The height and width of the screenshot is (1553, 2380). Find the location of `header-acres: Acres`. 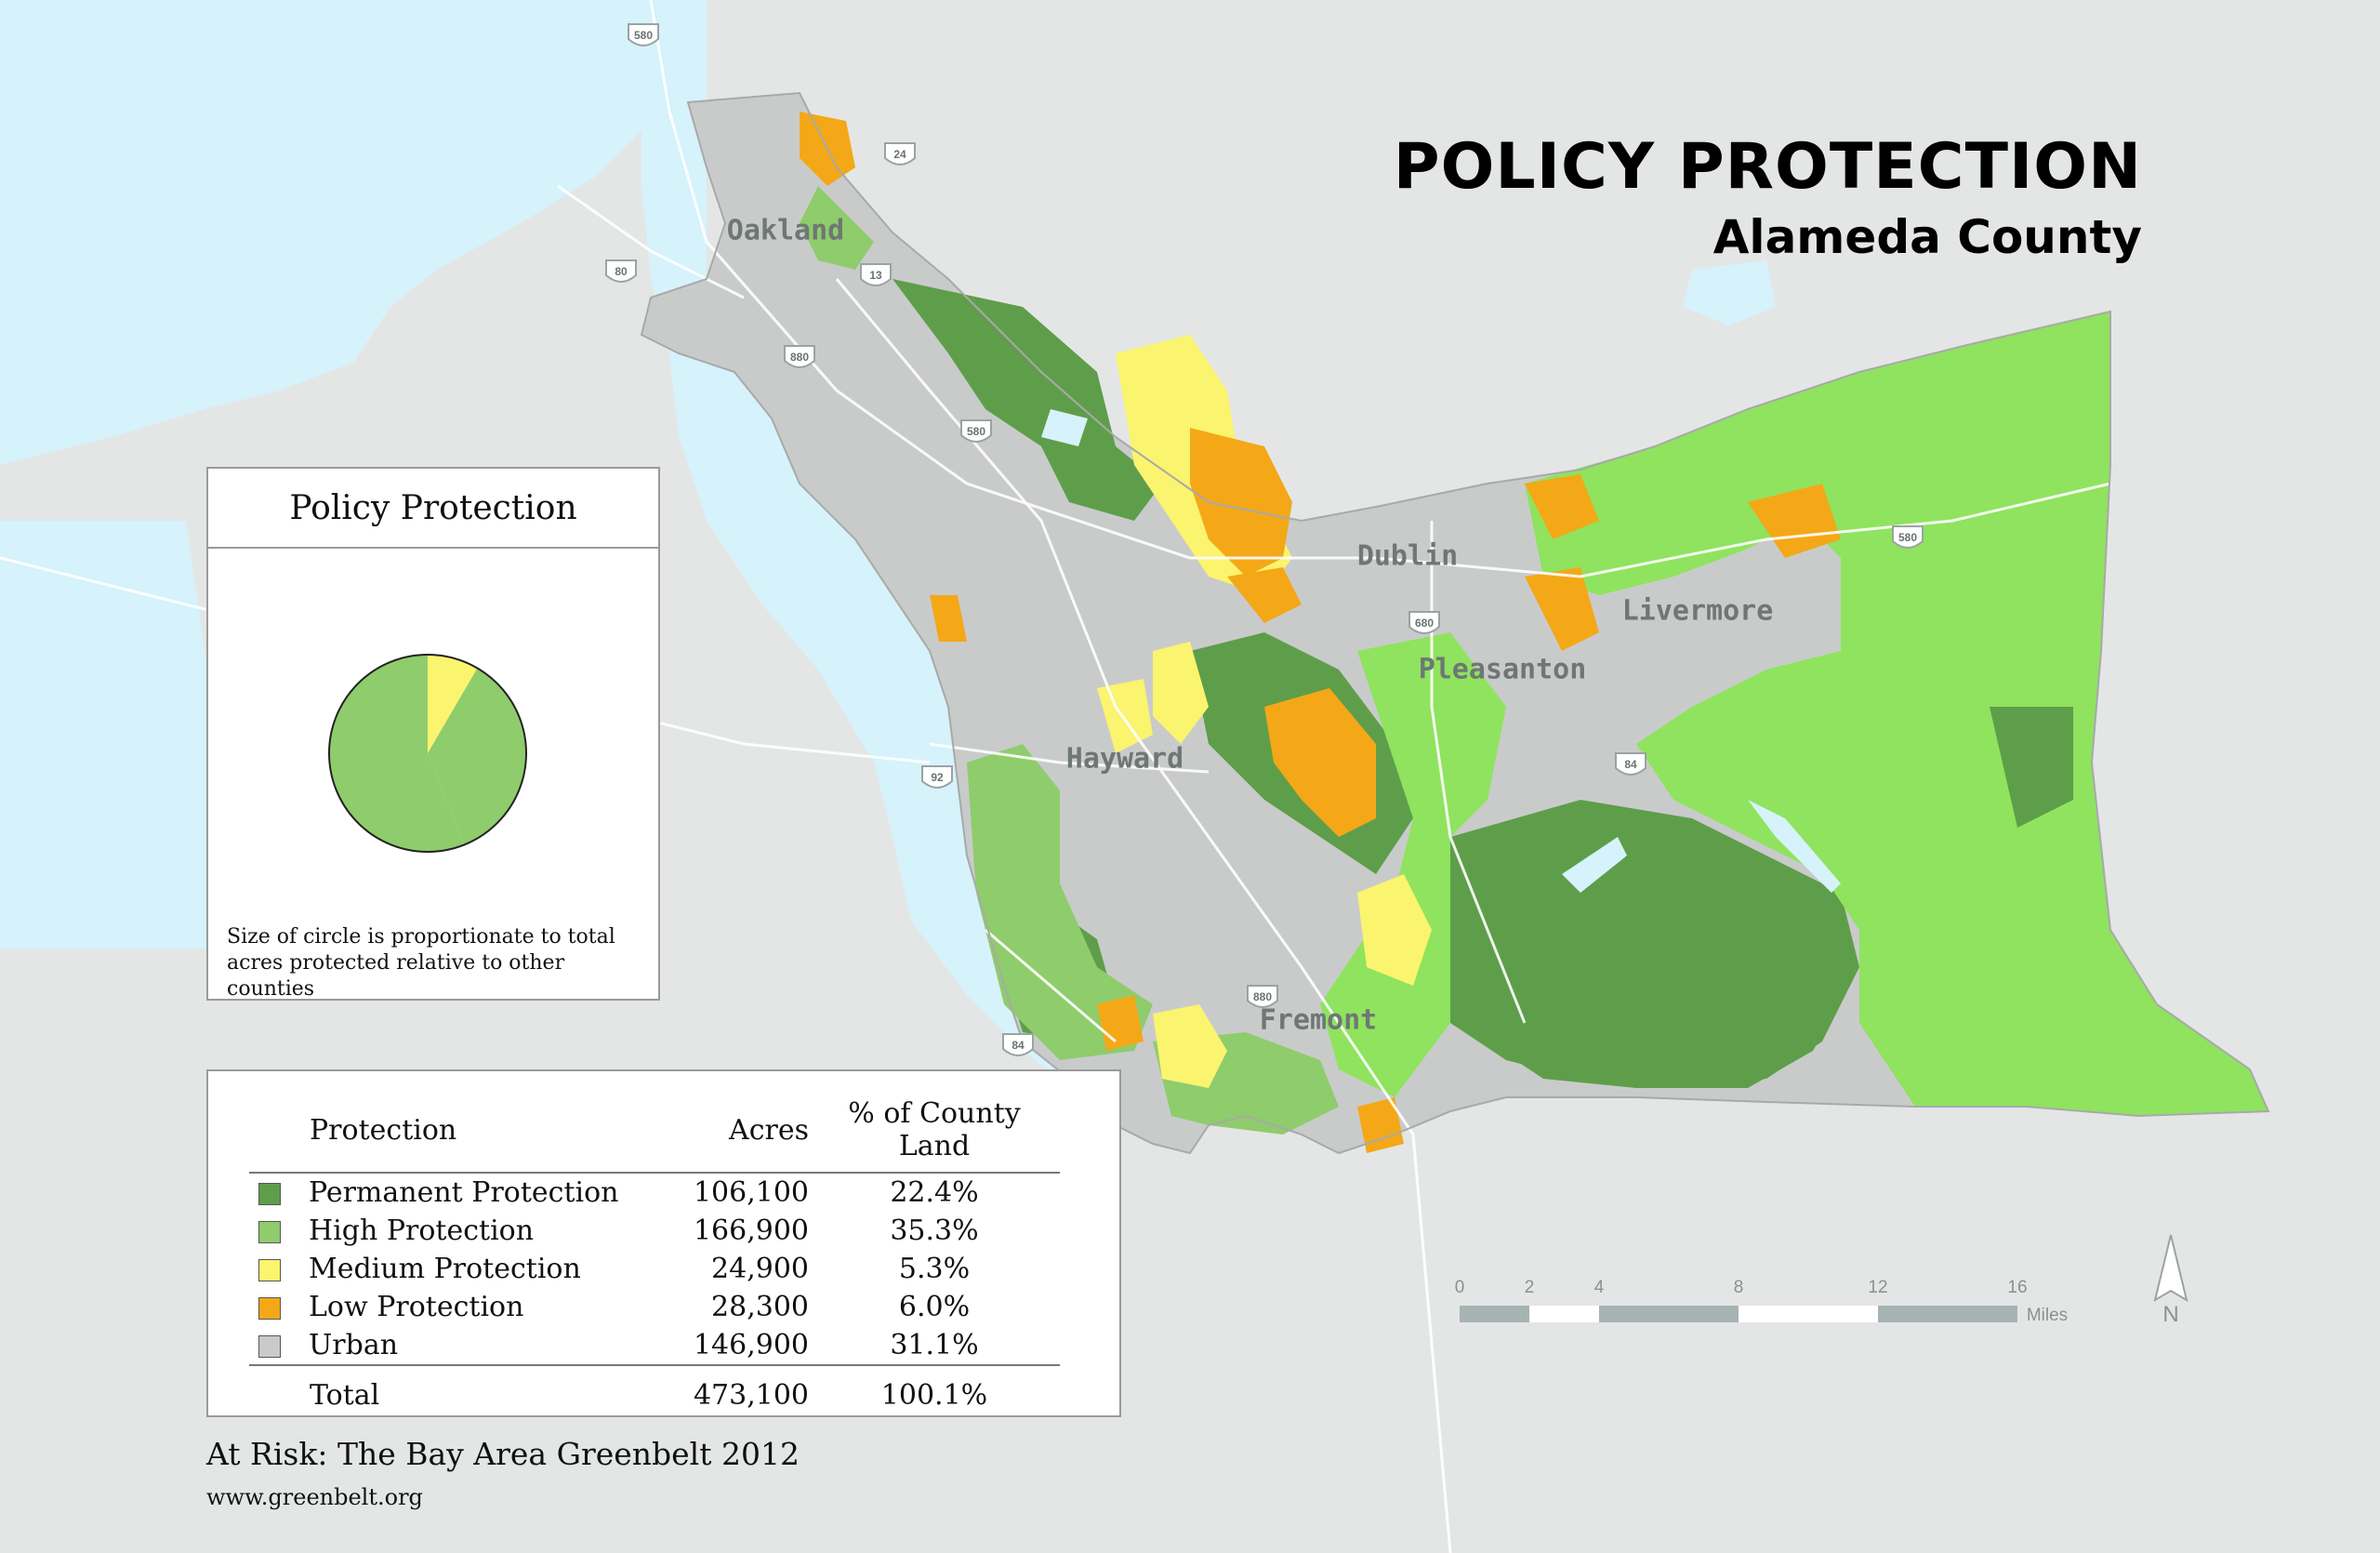

header-acres: Acres is located at coordinates (725, 1133).